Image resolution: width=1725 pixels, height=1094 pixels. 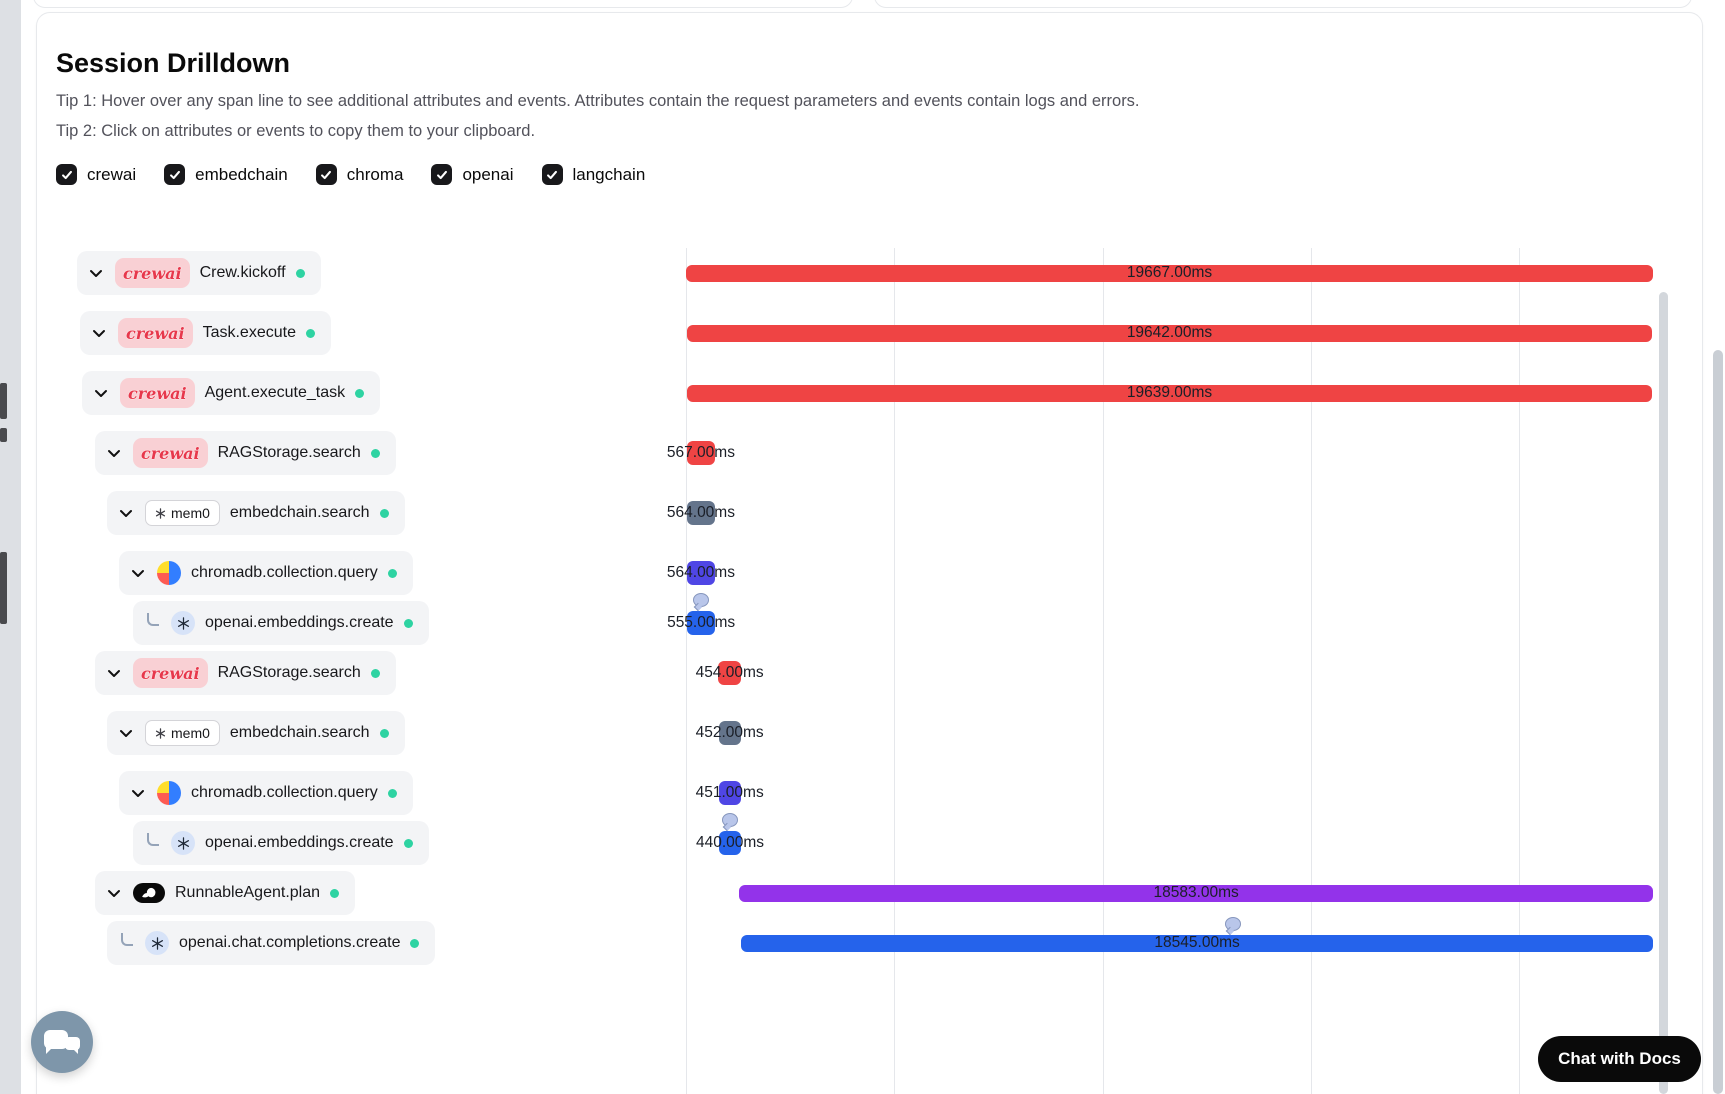 I want to click on trace-row-label: crewai Task.execute, so click(x=205, y=333).